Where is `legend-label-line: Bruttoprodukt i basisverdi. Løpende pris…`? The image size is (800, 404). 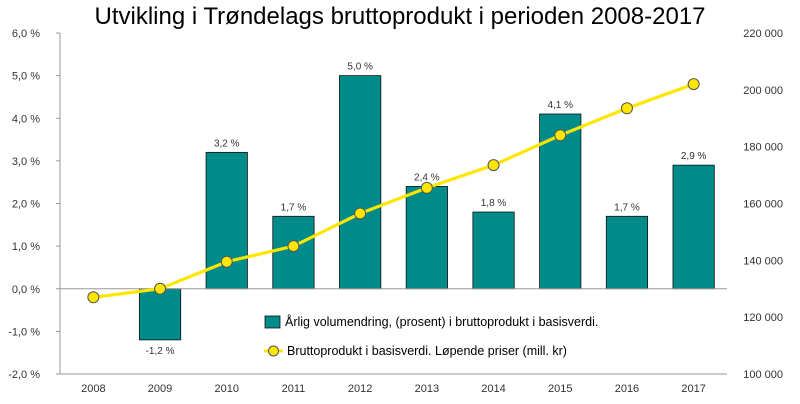 legend-label-line: Bruttoprodukt i basisverdi. Løpende pris… is located at coordinates (427, 351).